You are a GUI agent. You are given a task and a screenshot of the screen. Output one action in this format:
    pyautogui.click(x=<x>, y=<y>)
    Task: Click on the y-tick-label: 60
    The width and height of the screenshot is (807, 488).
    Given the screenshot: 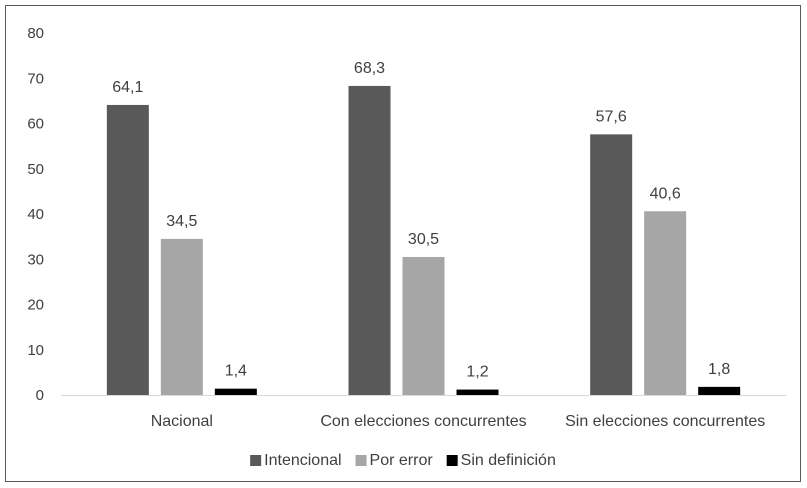 What is the action you would take?
    pyautogui.click(x=35, y=124)
    